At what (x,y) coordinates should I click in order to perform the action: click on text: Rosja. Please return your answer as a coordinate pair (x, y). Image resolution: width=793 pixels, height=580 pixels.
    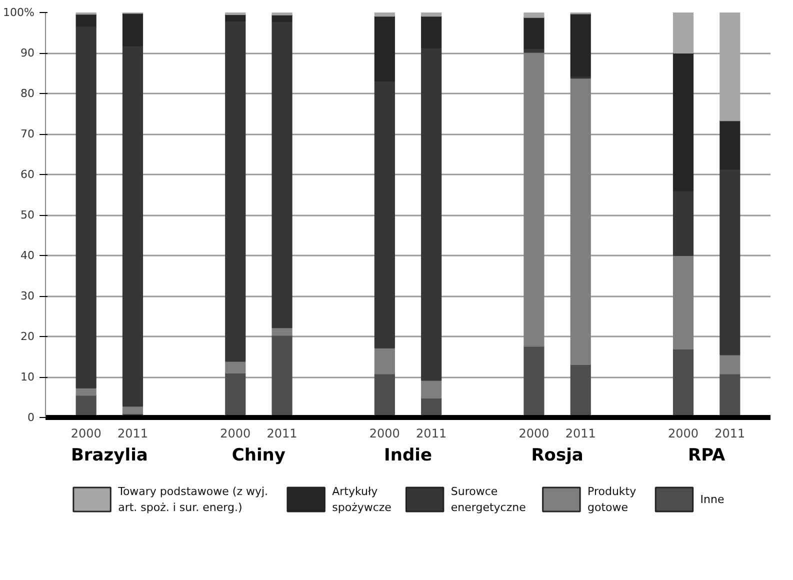
    Looking at the image, I should click on (557, 456).